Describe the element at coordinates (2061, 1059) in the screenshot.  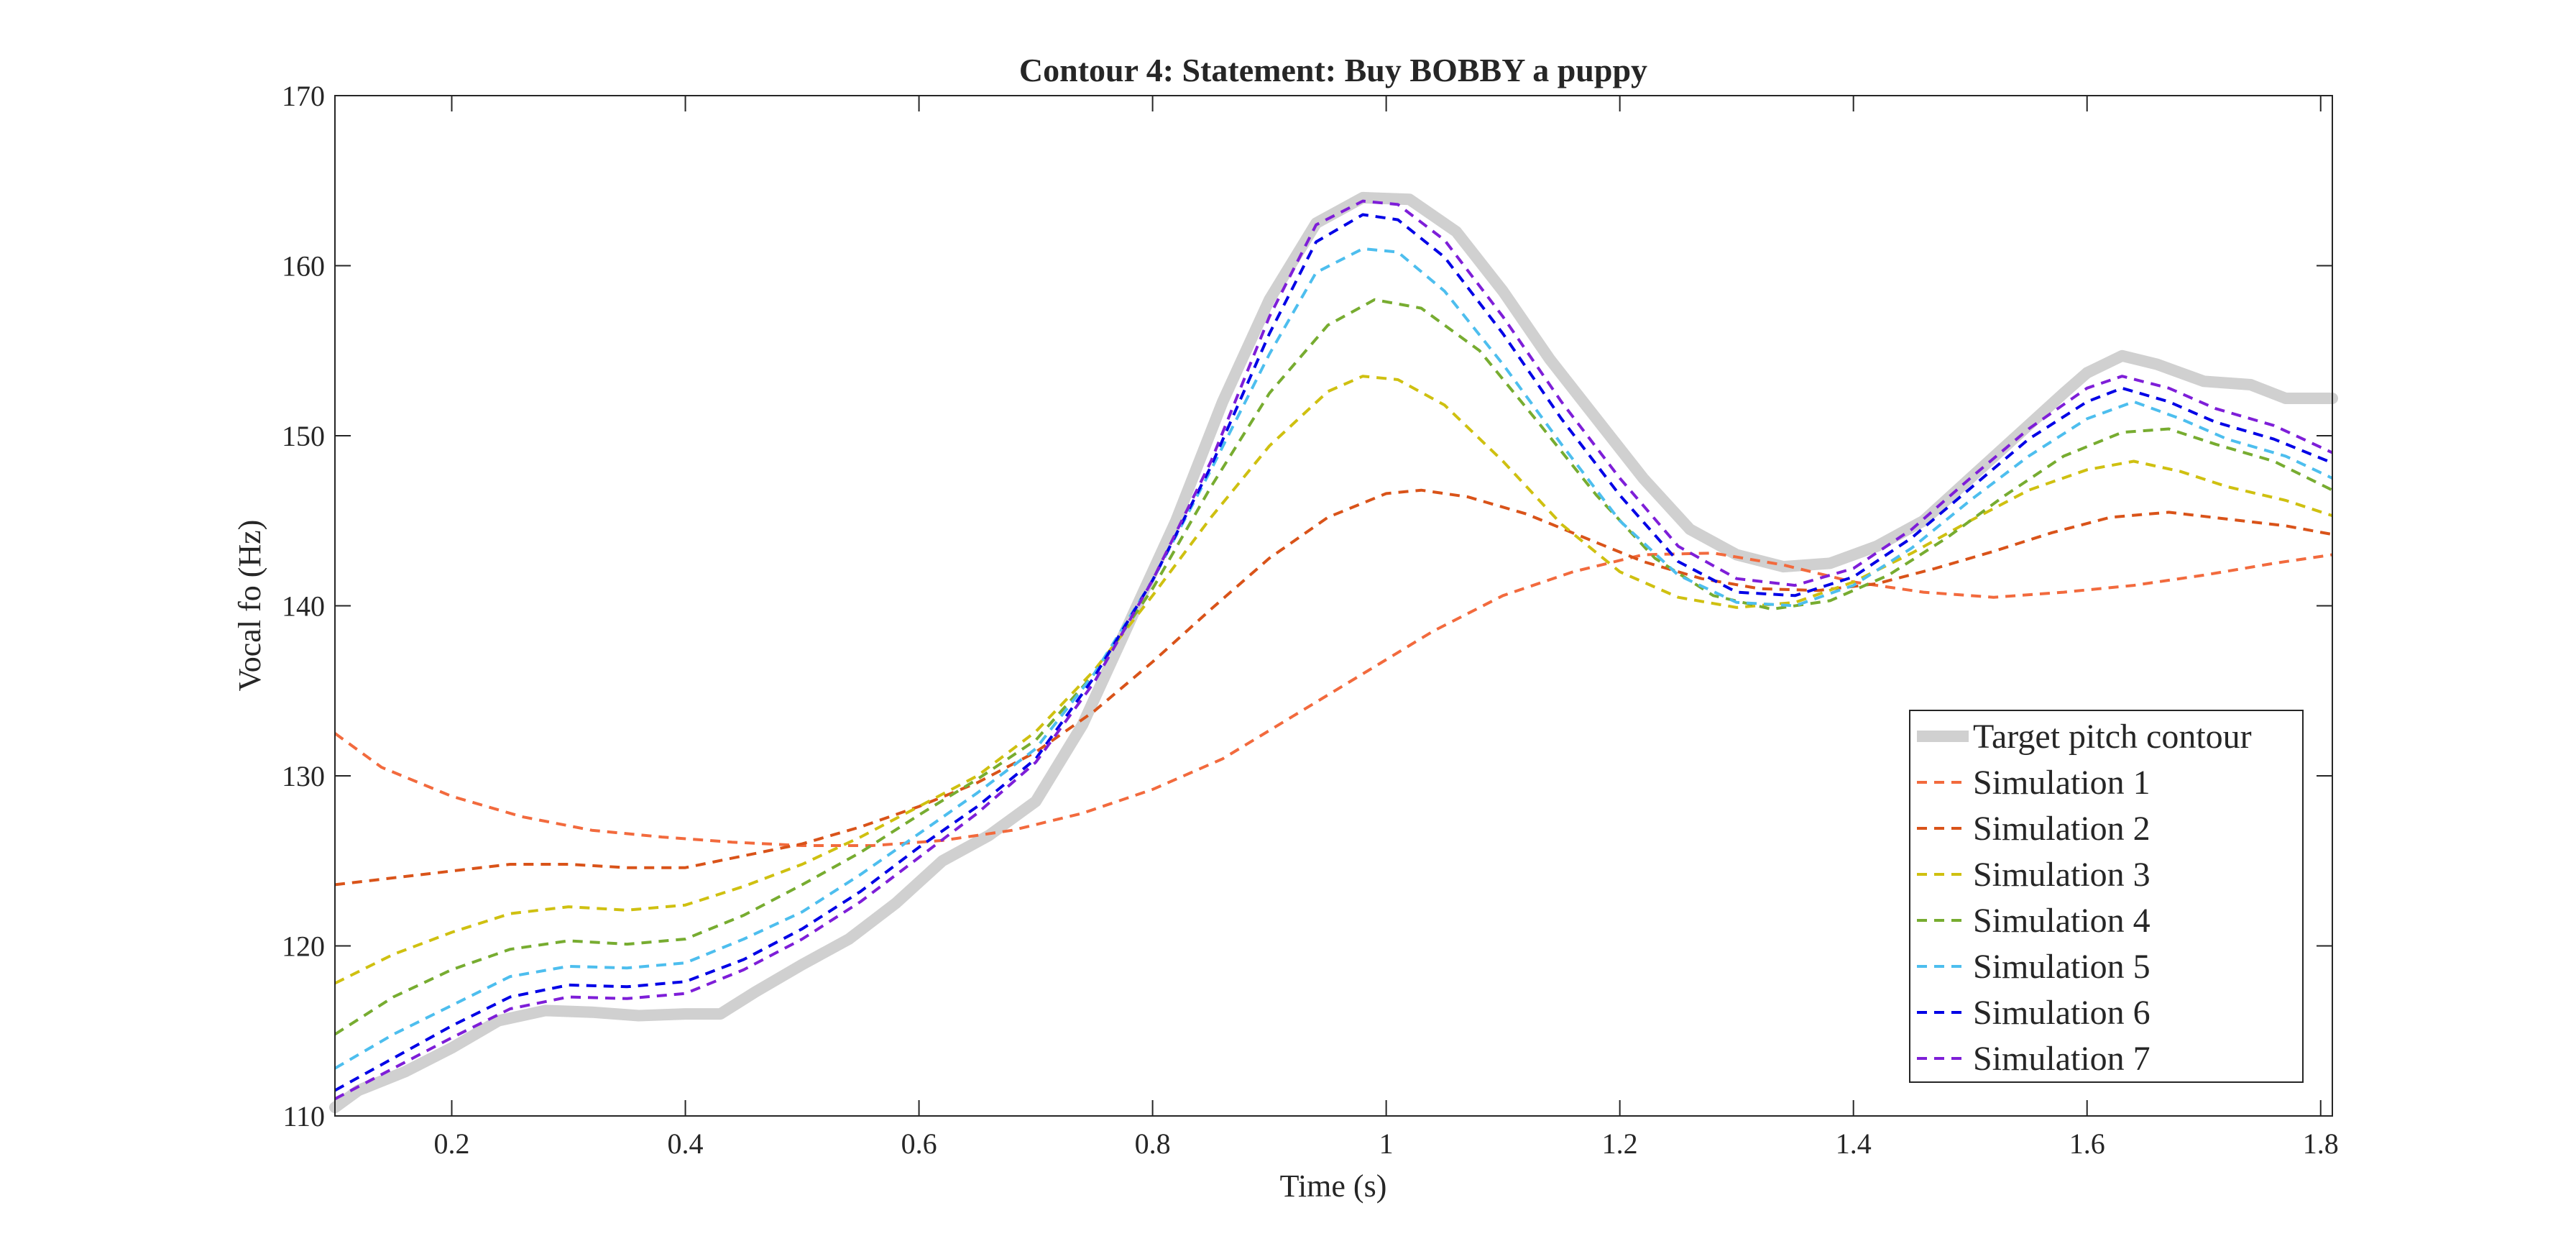
I see `legend-label-7: Simulation 7` at that location.